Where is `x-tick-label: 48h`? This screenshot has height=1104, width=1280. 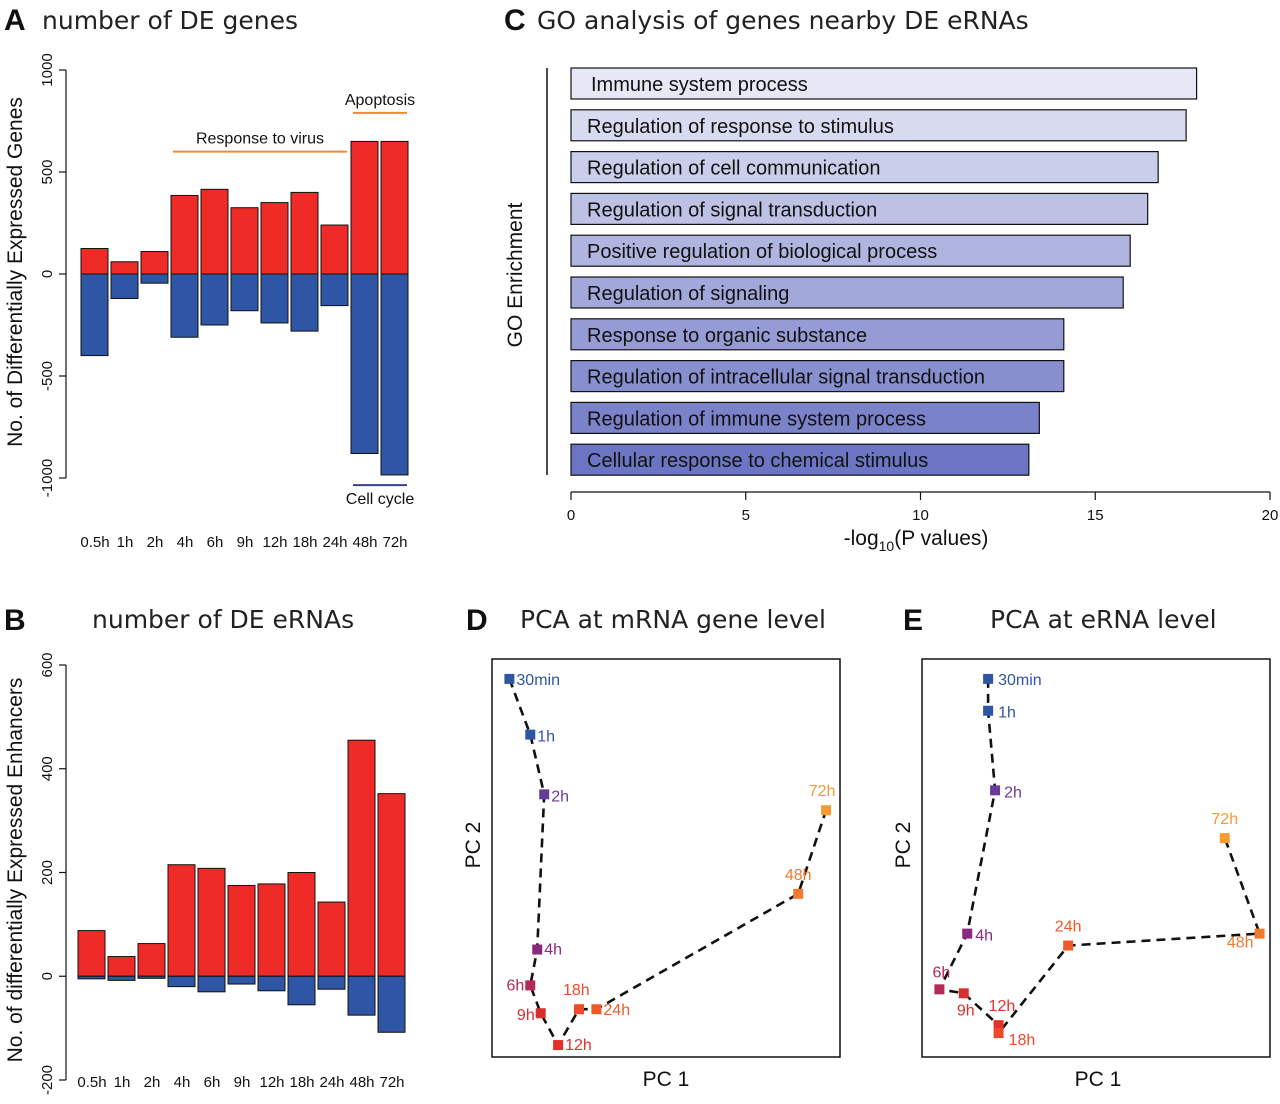 x-tick-label: 48h is located at coordinates (361, 1082).